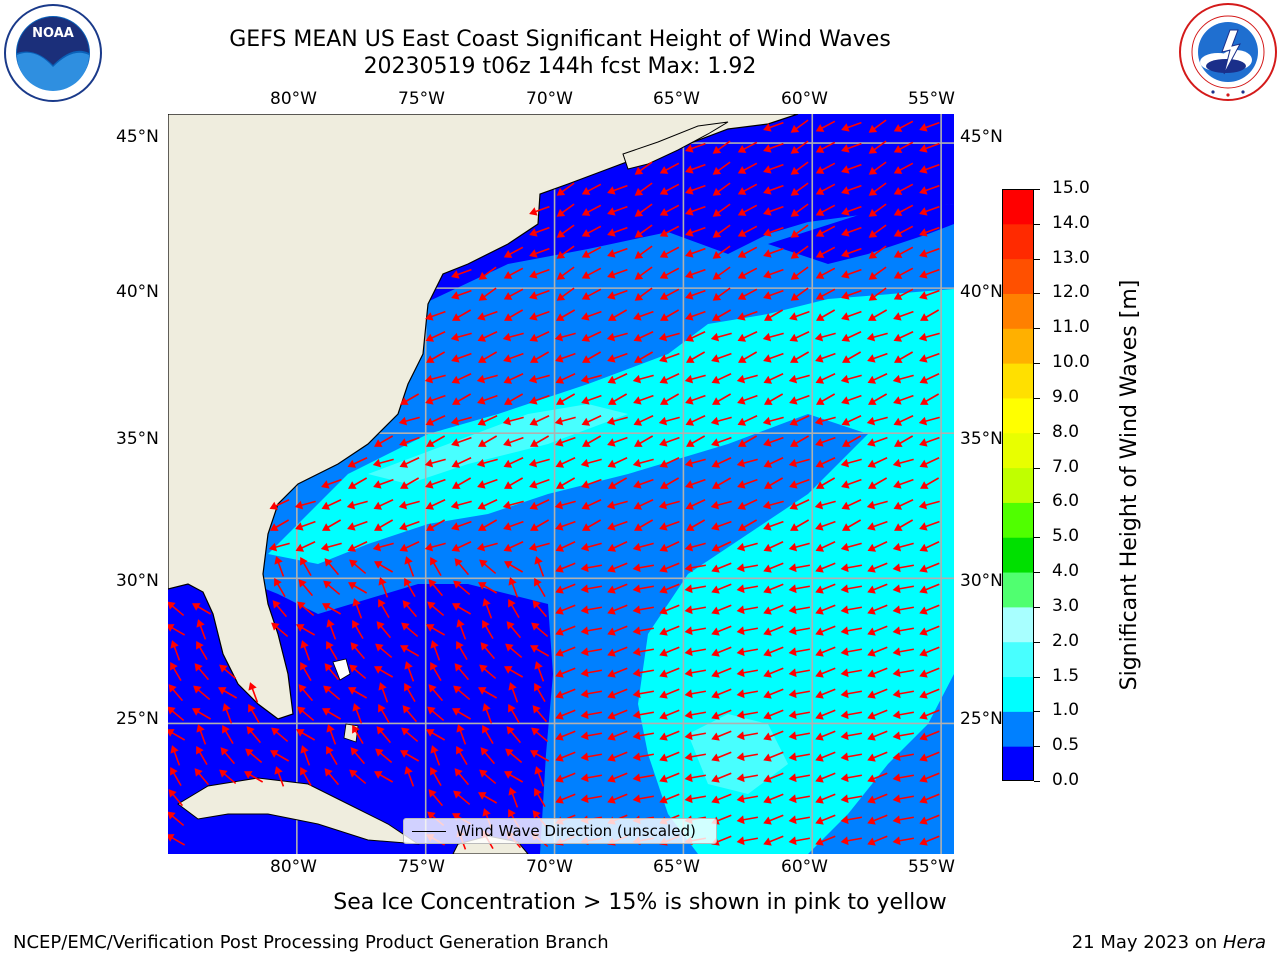  What do you see at coordinates (1244, 942) in the screenshot?
I see `footer-machine: Hera` at bounding box center [1244, 942].